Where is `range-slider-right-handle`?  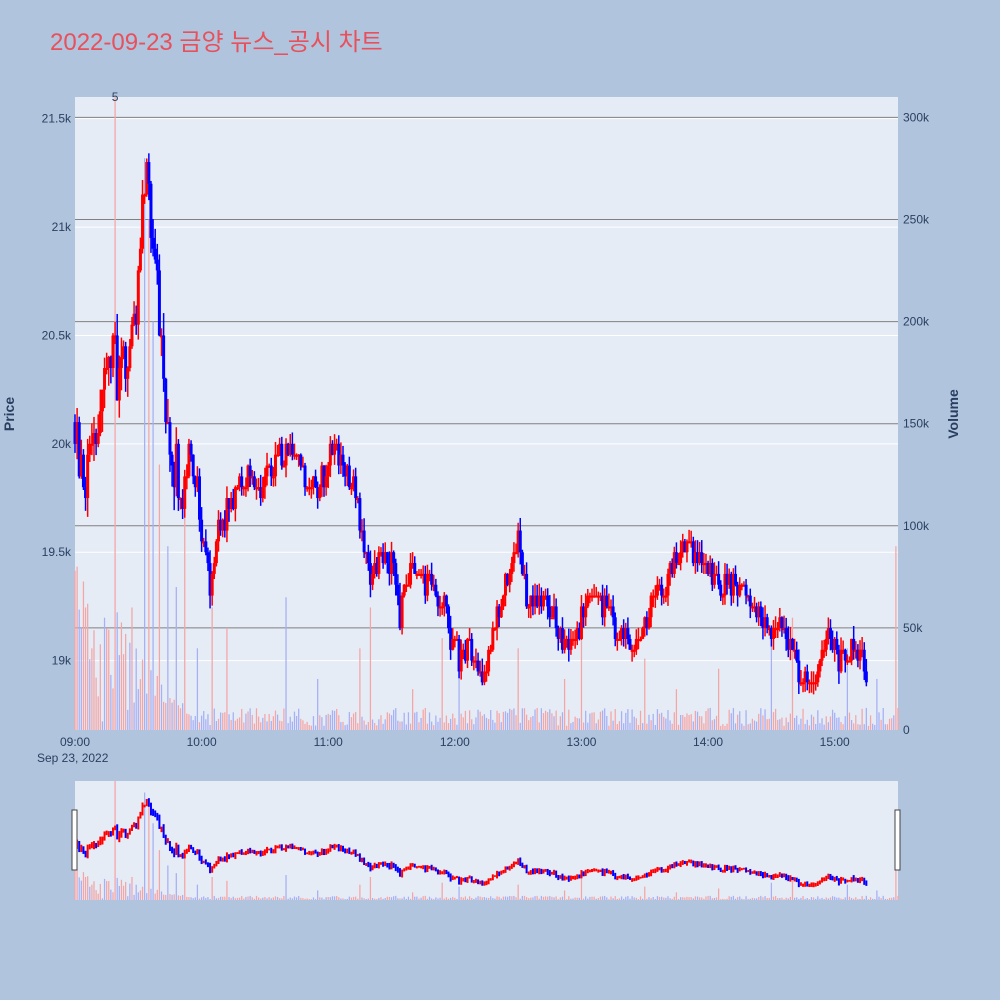 range-slider-right-handle is located at coordinates (897, 840).